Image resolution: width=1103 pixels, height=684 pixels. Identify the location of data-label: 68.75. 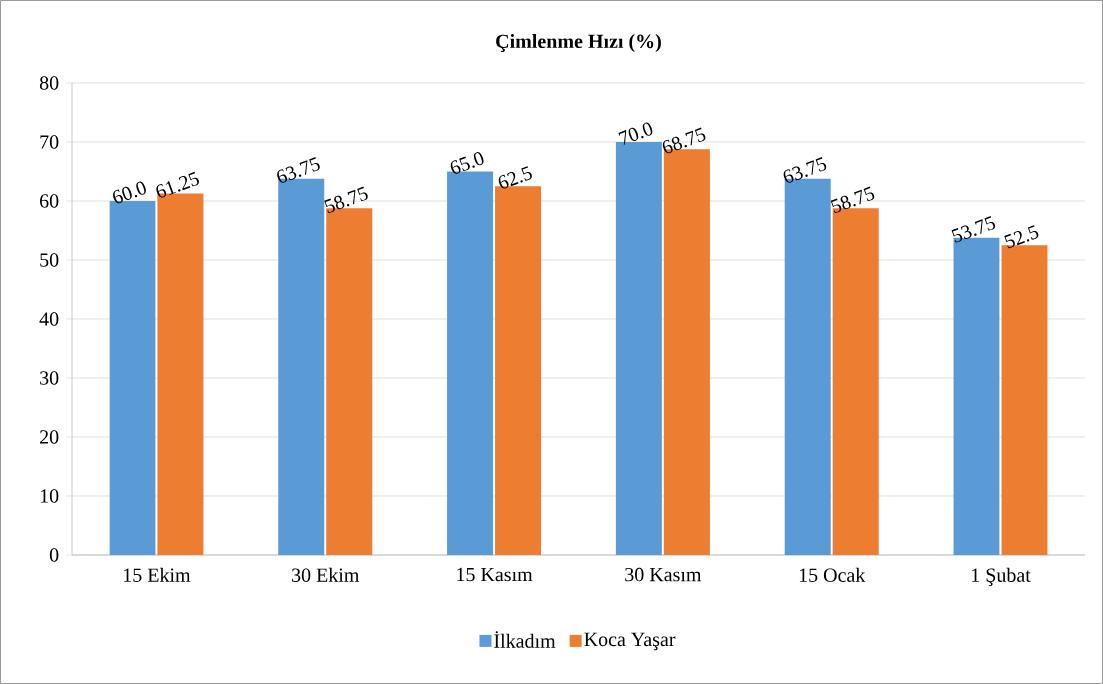
(684, 140).